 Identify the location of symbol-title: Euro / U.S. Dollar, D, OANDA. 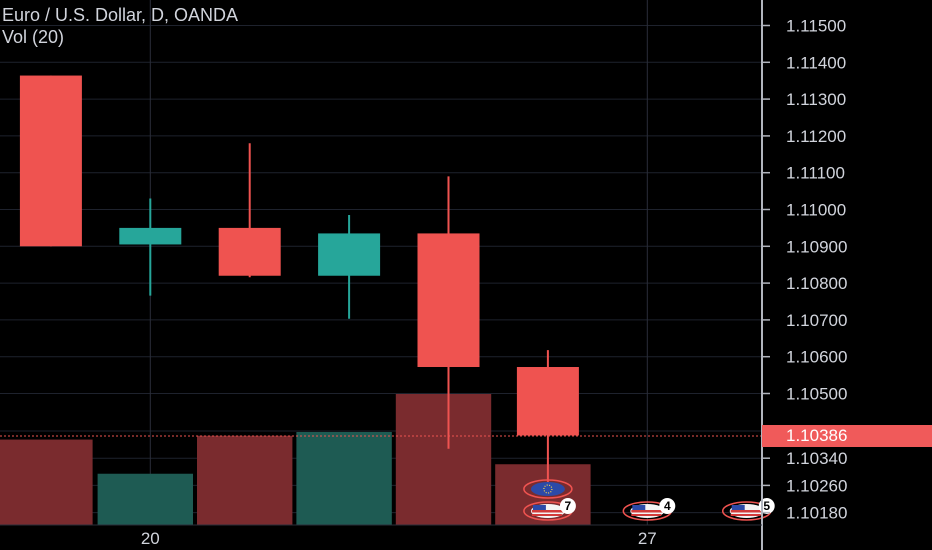
(120, 15).